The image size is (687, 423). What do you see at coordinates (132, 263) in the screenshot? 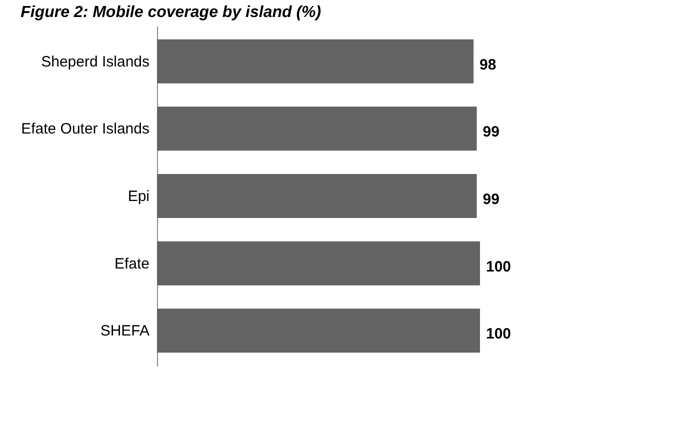
I see `y-tick-label: Efate` at bounding box center [132, 263].